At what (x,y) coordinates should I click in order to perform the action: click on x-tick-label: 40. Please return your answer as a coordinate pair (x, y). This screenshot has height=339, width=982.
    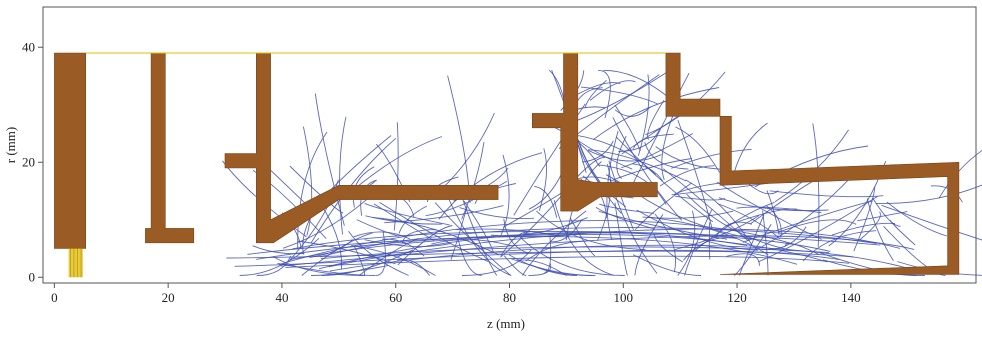
    Looking at the image, I should click on (281, 297).